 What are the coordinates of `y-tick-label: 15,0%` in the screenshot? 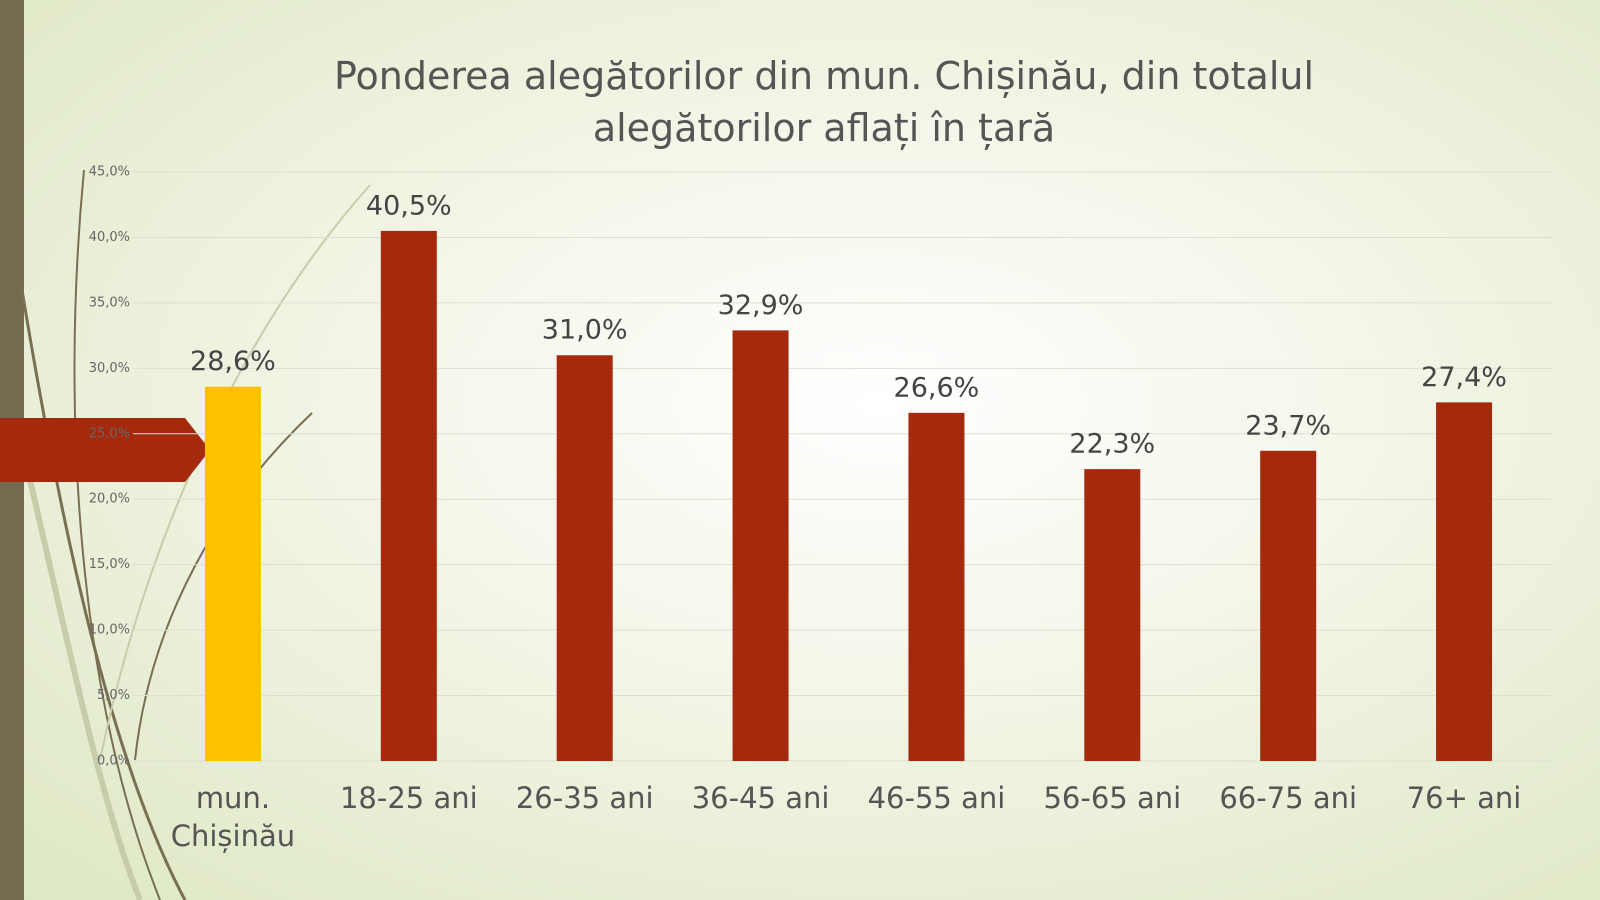 It's located at (109, 564).